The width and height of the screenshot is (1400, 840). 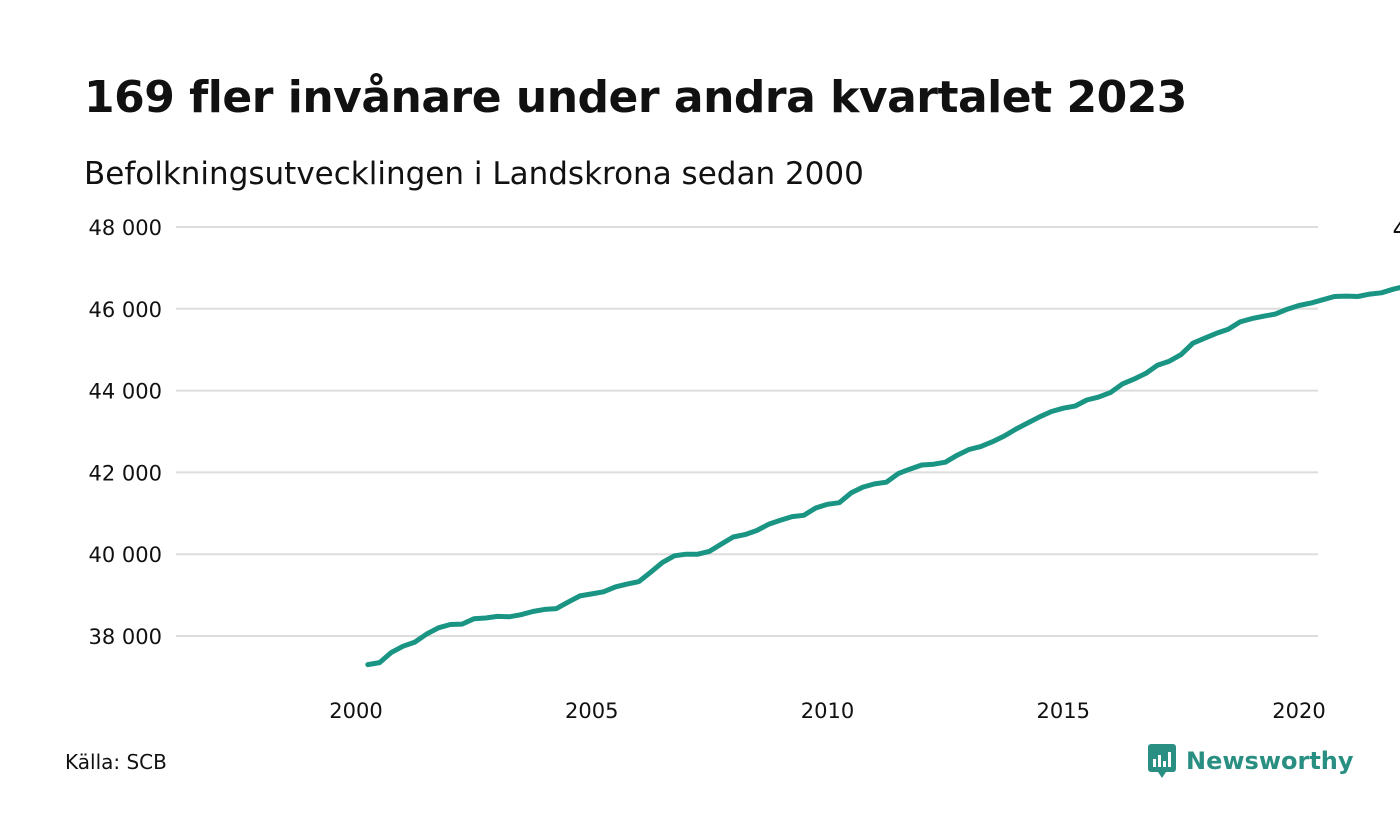 I want to click on y-axis: 38 000 40 000 42 000 44 000 46 000 48 000, so click(x=125, y=432).